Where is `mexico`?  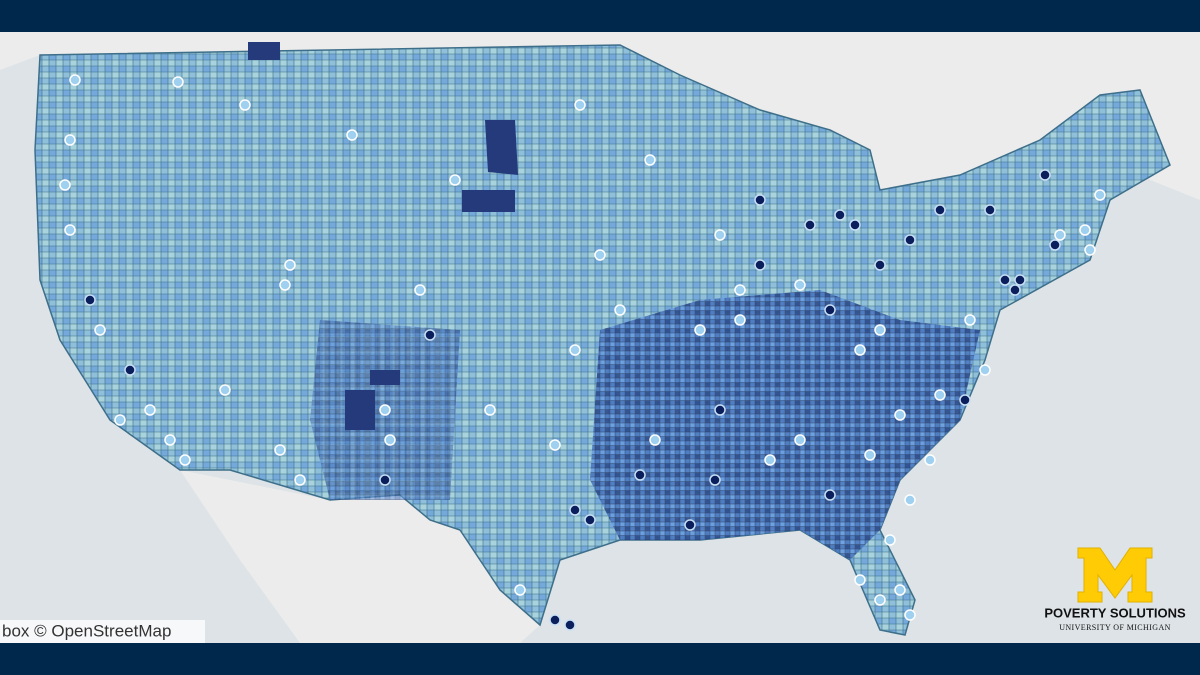
mexico is located at coordinates (360, 556).